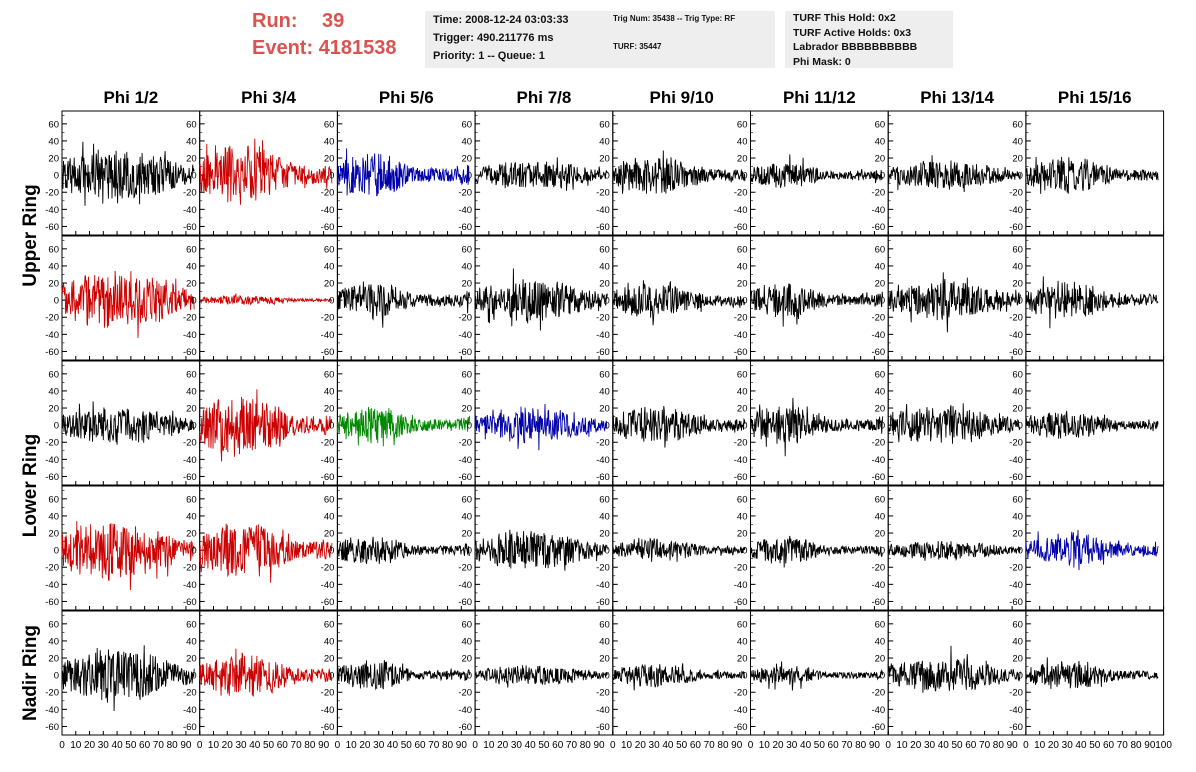 The image size is (1196, 772). I want to click on x-tick-label: 80, so click(586, 745).